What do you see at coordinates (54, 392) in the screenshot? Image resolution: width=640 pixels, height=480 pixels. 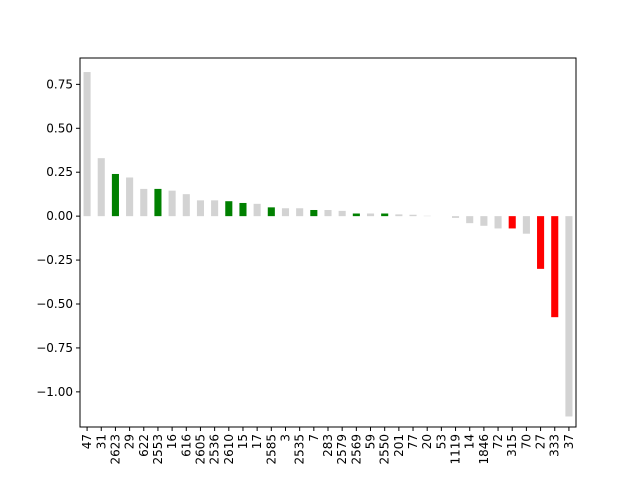 I see `y-tick-label: −1.00` at bounding box center [54, 392].